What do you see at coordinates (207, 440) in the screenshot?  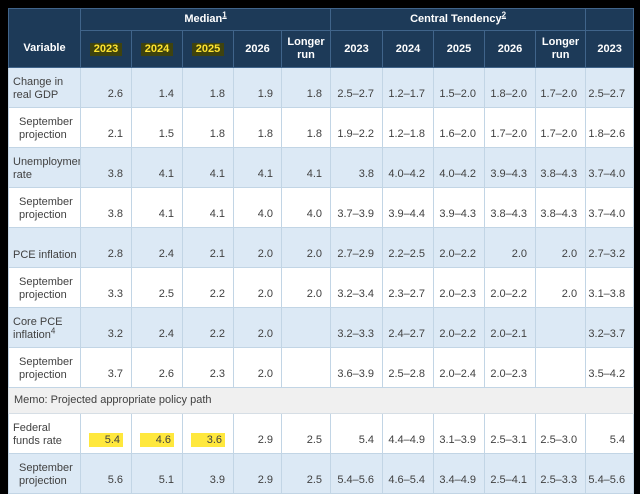 I see `highlighted-value: 3.6` at bounding box center [207, 440].